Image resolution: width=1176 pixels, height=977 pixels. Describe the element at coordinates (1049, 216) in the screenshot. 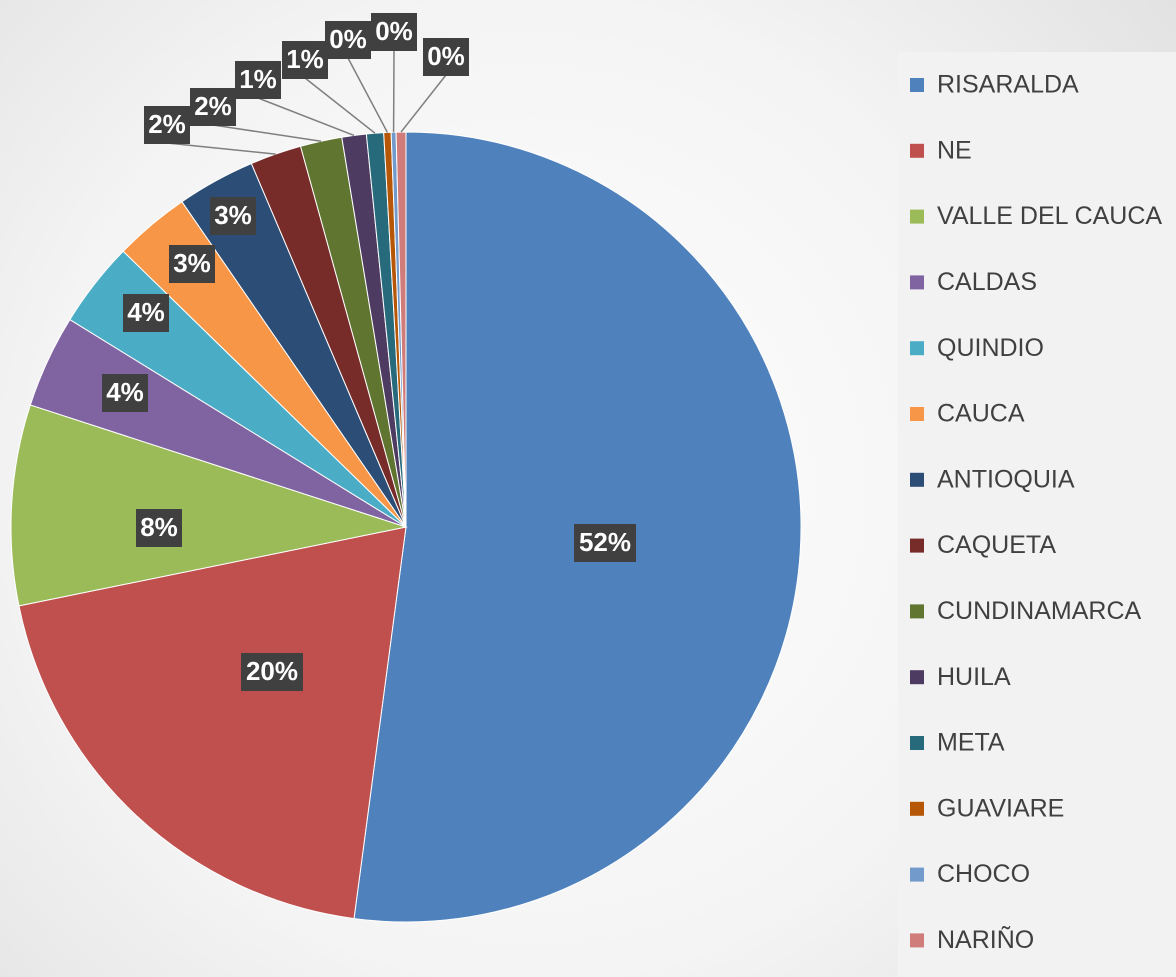

I see `legend-label: VALLE DEL CAUCA` at that location.